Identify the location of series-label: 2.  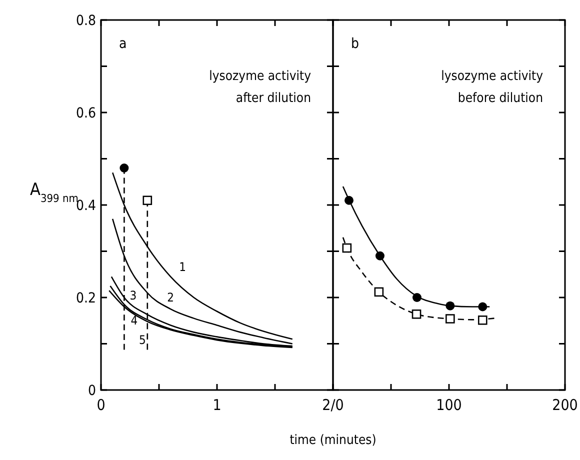
(170, 297).